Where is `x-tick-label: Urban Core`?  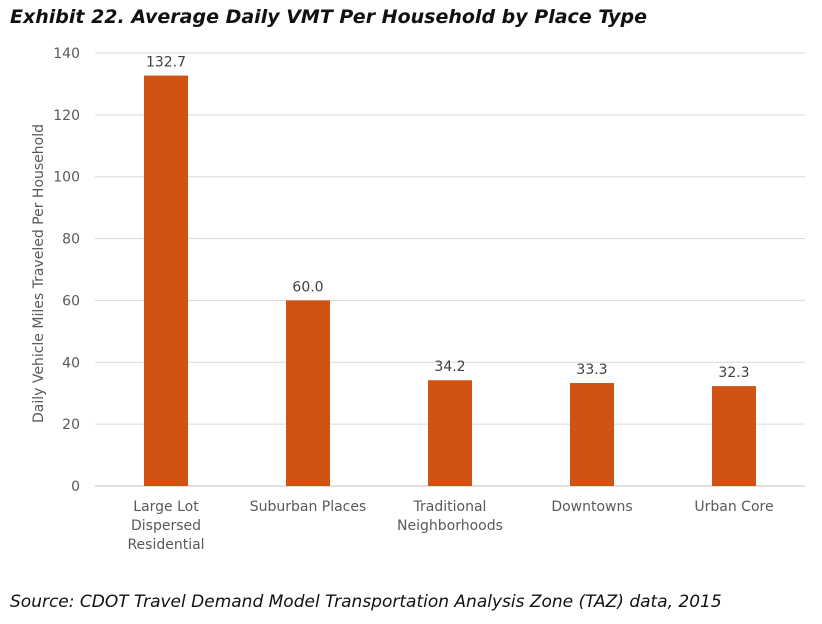 x-tick-label: Urban Core is located at coordinates (733, 507).